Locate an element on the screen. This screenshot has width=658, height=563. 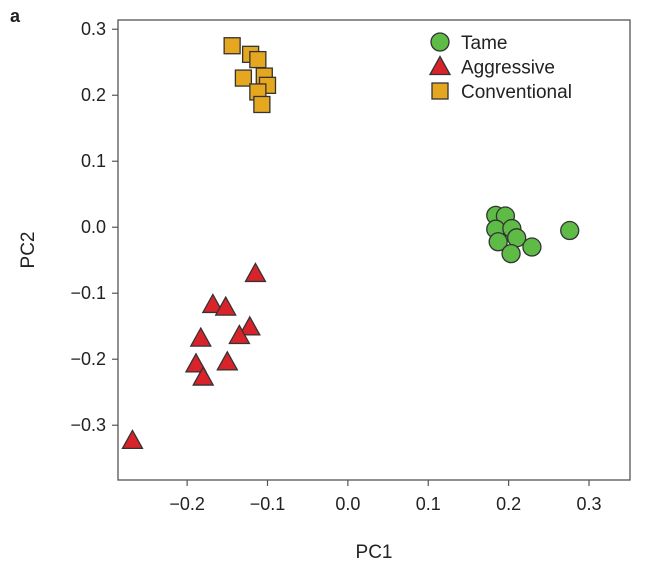
x-tick-label: −0.1 is located at coordinates (268, 504).